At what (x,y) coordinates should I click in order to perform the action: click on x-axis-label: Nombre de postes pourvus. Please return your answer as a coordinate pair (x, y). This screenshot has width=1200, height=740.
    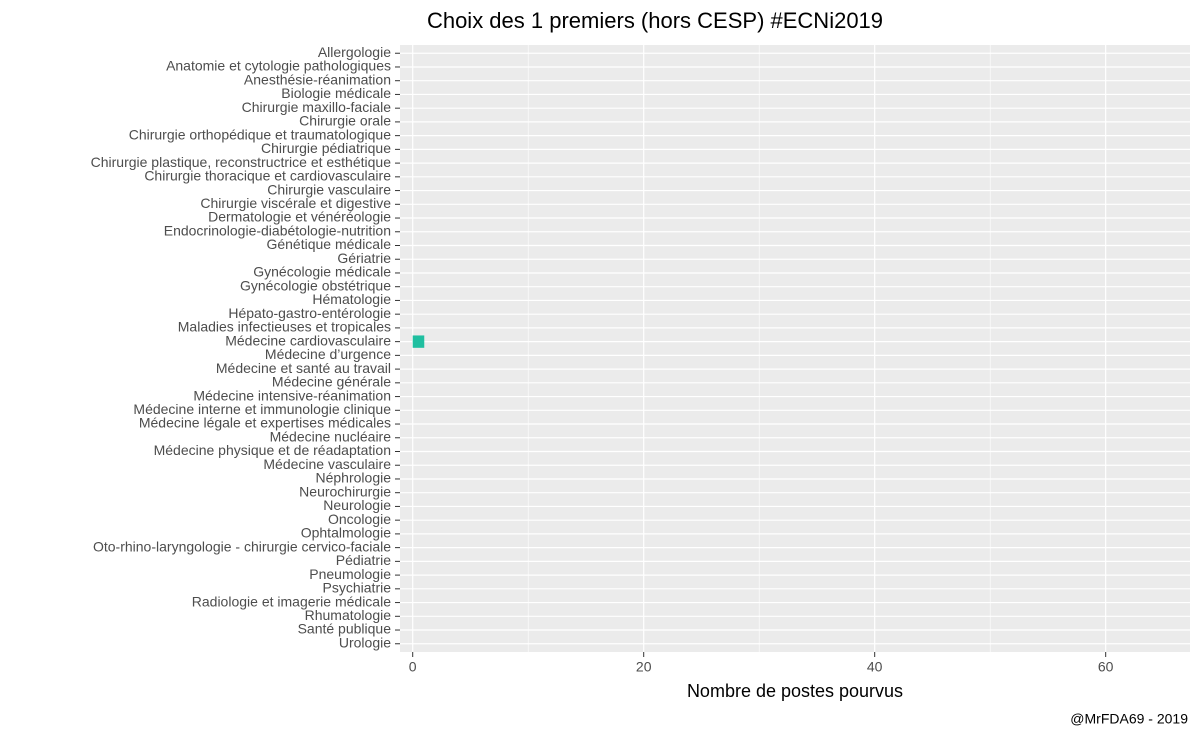
    Looking at the image, I should click on (795, 691).